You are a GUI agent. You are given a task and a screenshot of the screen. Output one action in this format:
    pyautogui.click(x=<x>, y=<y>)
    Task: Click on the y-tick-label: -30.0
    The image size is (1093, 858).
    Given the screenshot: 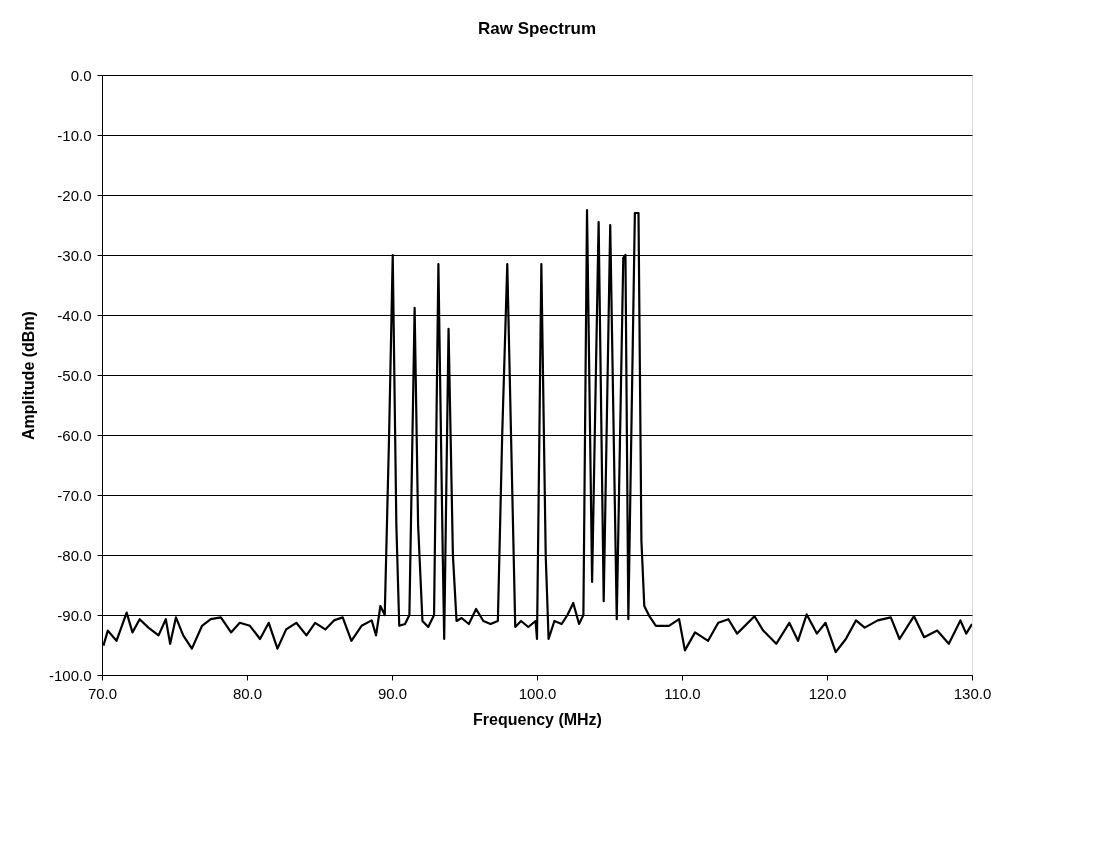 What is the action you would take?
    pyautogui.click(x=74, y=255)
    